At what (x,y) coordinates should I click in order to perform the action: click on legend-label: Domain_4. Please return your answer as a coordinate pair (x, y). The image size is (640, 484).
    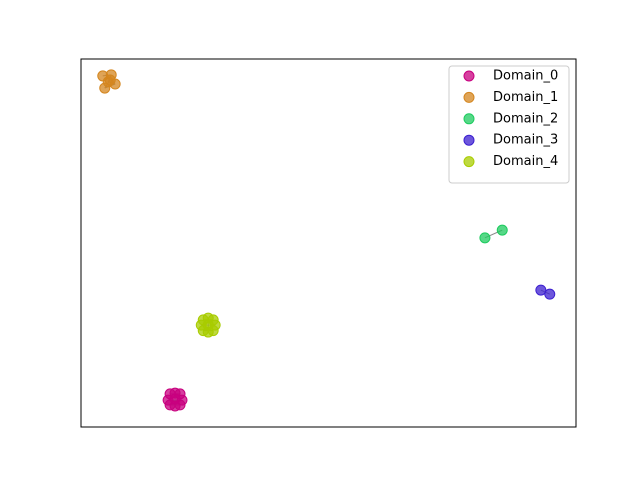
    Looking at the image, I should click on (525, 161).